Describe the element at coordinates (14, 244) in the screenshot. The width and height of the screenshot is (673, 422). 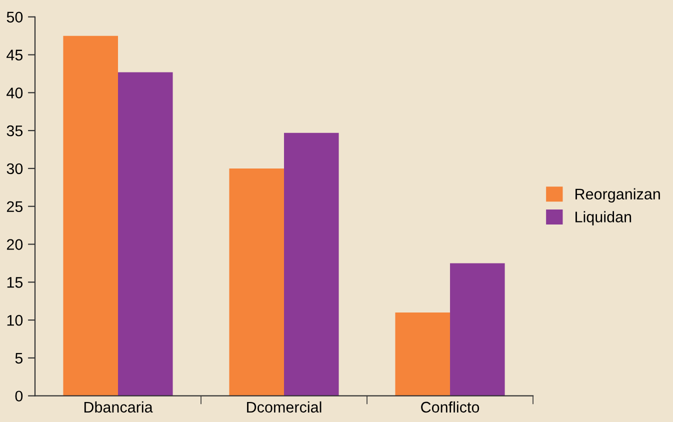
I see `y-tick-label: 20` at that location.